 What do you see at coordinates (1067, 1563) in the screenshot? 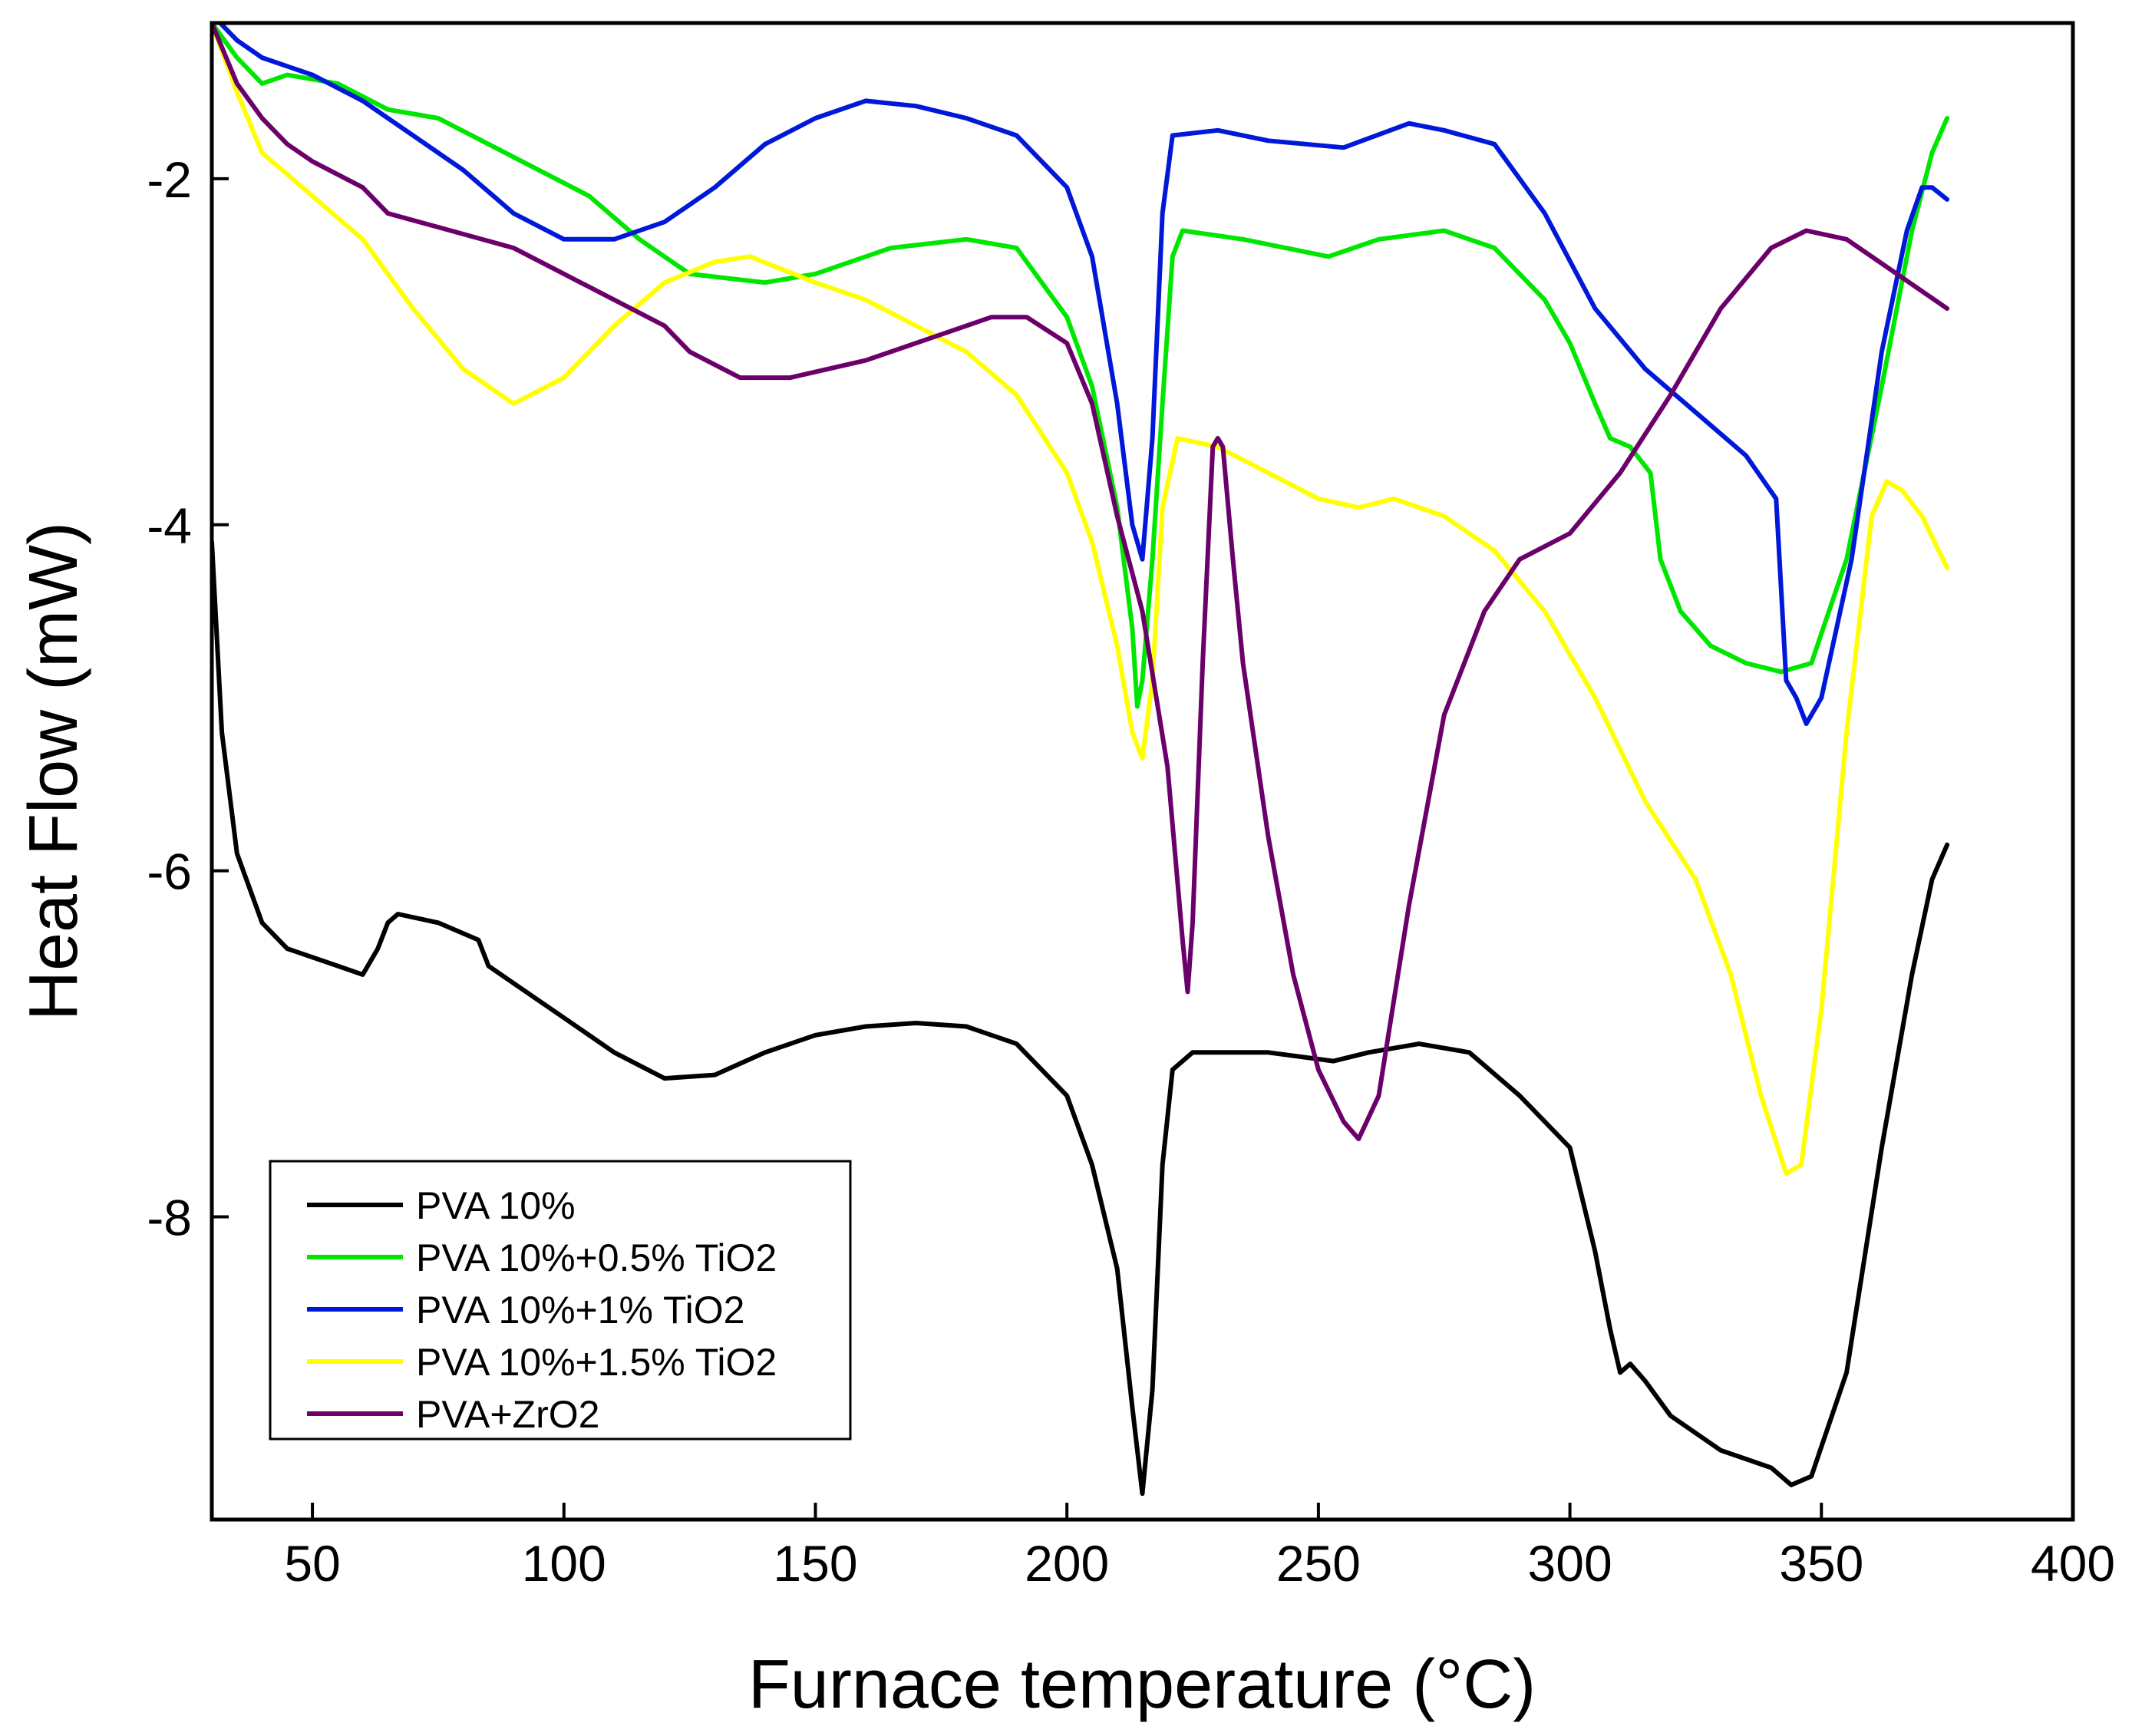
I see `x-tick-label-200: 200` at bounding box center [1067, 1563].